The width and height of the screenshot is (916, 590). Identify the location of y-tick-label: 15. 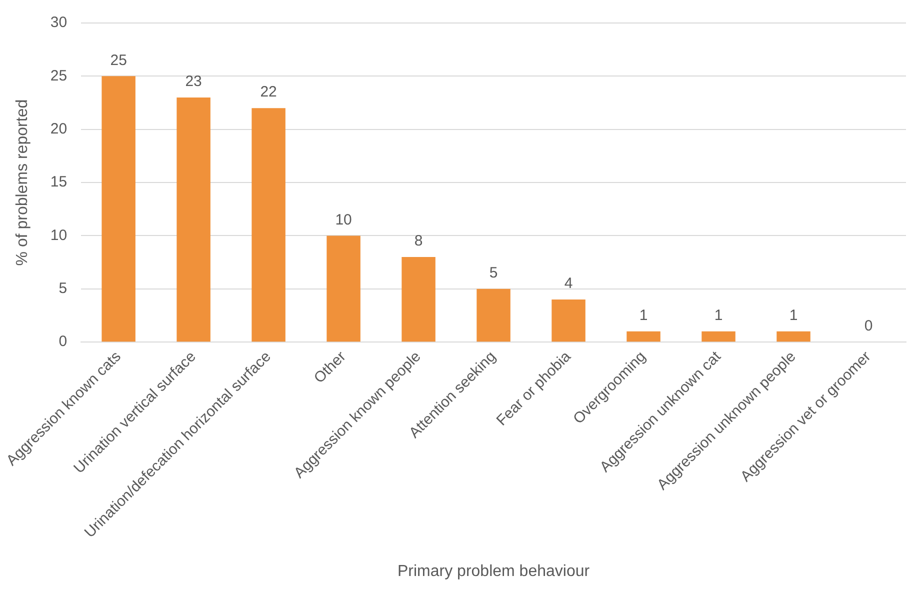
(59, 182).